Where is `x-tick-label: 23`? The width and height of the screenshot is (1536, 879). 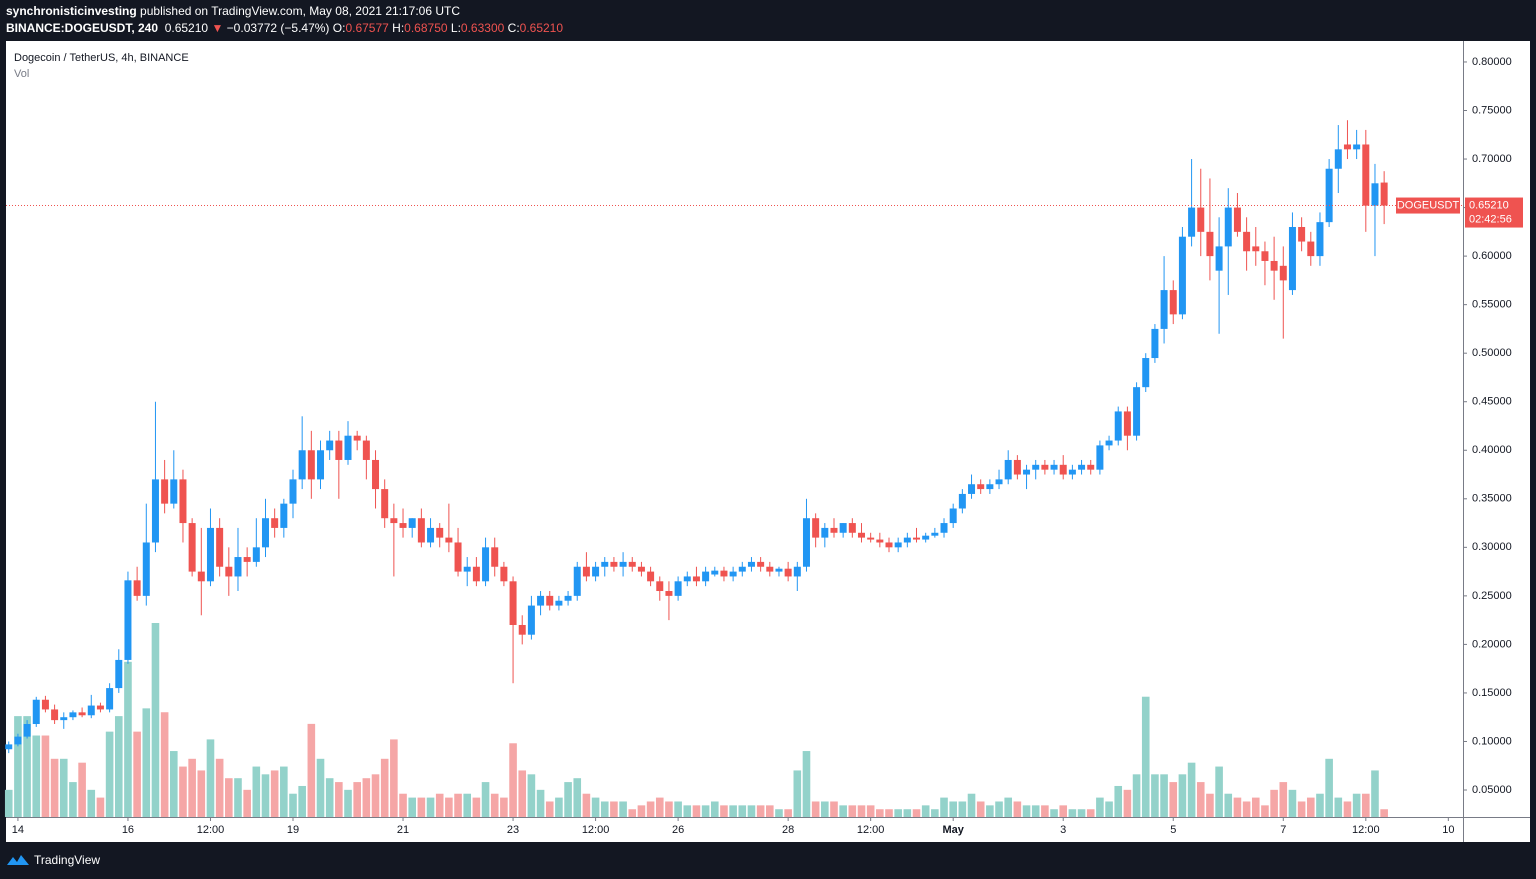 x-tick-label: 23 is located at coordinates (513, 830).